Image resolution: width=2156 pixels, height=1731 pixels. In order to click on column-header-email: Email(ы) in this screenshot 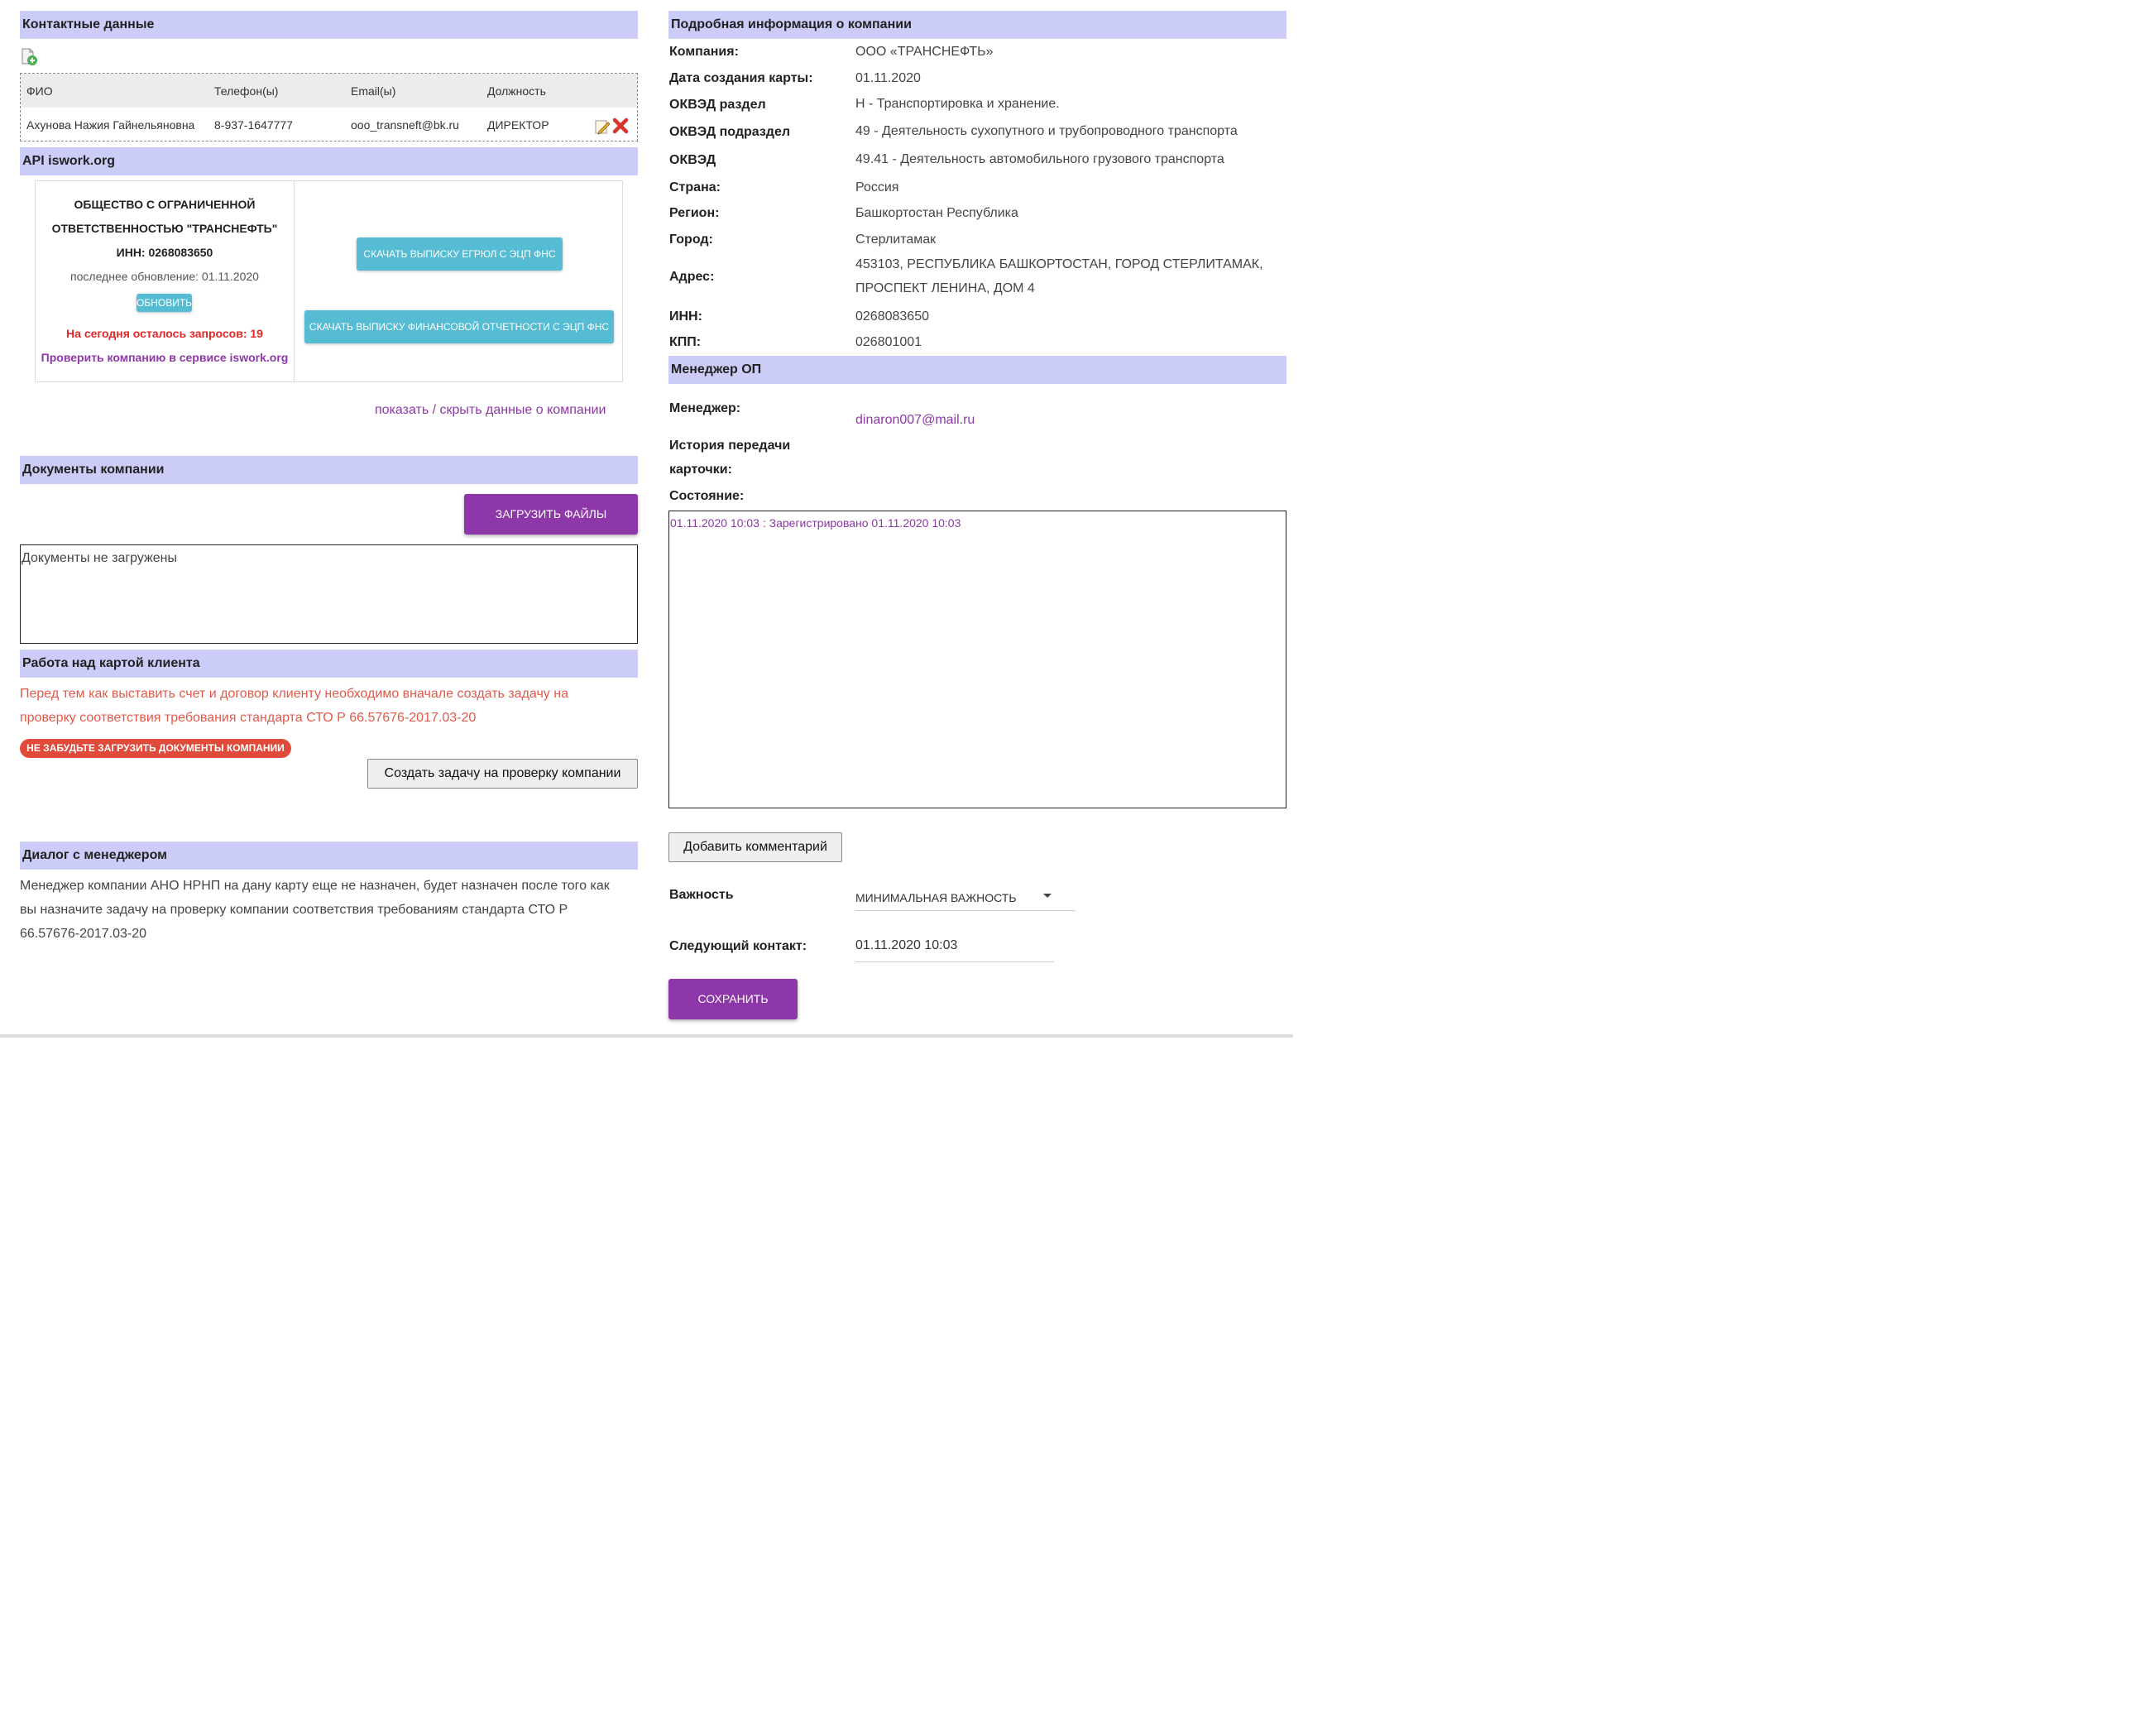, I will do `click(373, 91)`.